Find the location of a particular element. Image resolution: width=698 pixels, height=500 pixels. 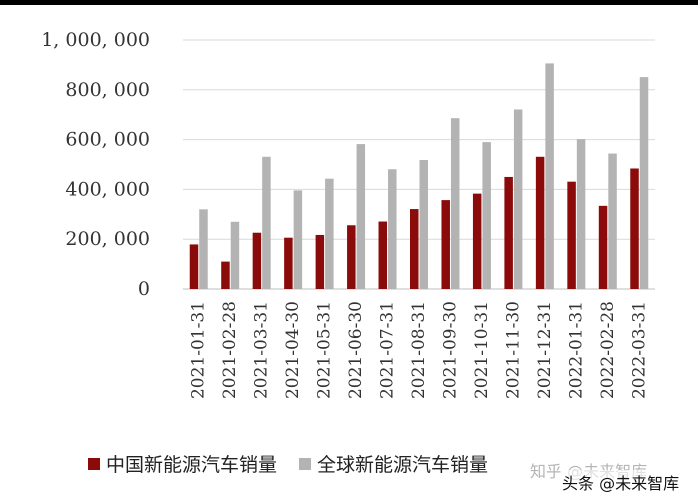

legend-label-global: 全球新能源汽车销量 is located at coordinates (403, 465).